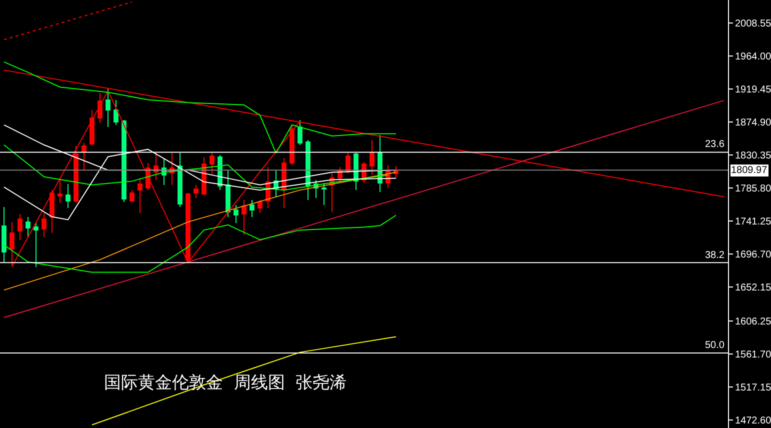 This screenshot has width=771, height=428. I want to click on y-tick-label: 1741.25, so click(753, 222).